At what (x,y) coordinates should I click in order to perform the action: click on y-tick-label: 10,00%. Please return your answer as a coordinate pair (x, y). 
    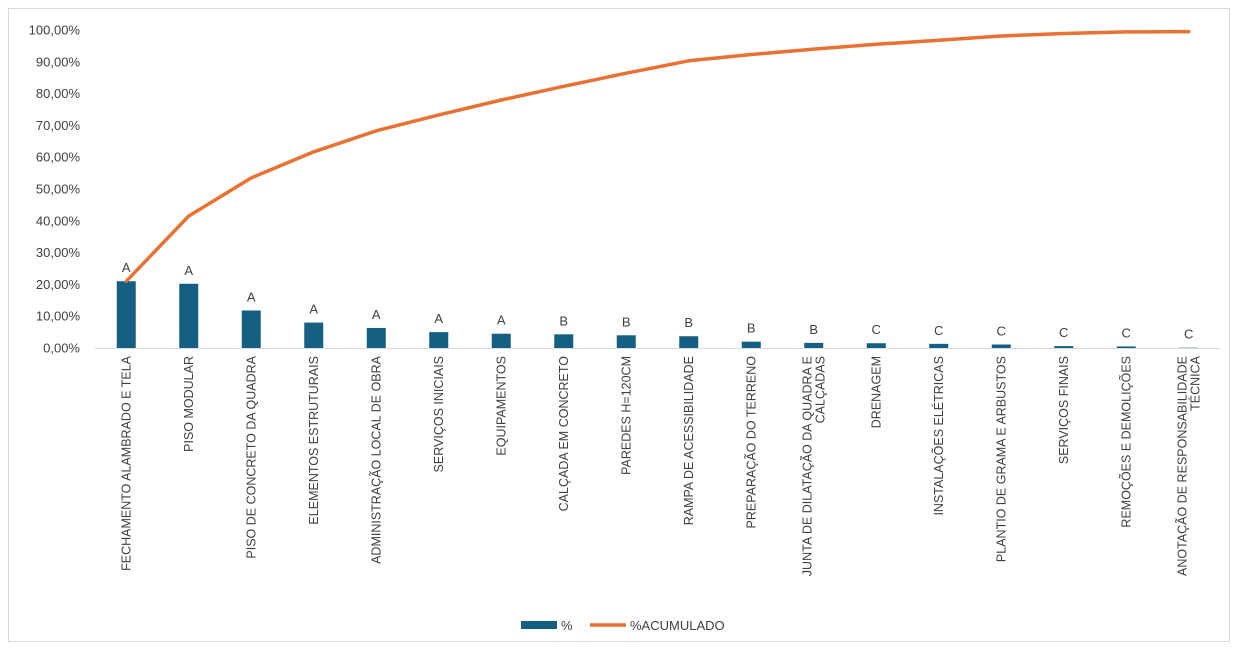
    Looking at the image, I should click on (58, 316).